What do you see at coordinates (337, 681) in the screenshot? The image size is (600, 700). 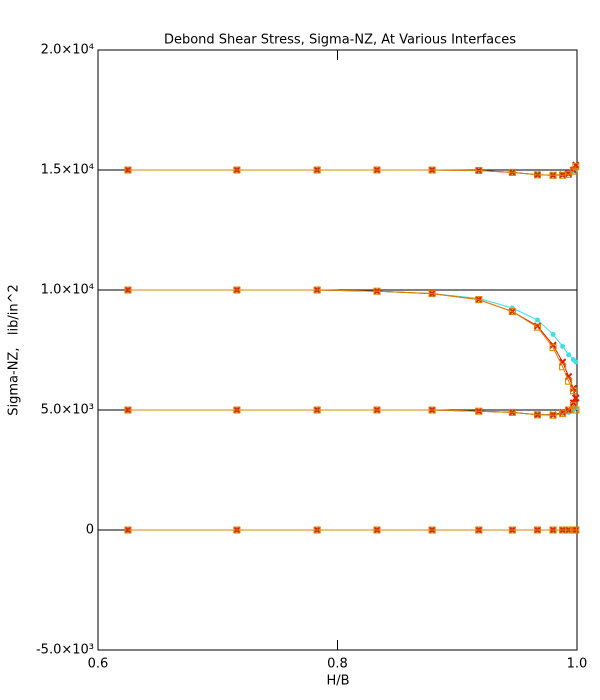 I see `x-axis-label: H/B` at bounding box center [337, 681].